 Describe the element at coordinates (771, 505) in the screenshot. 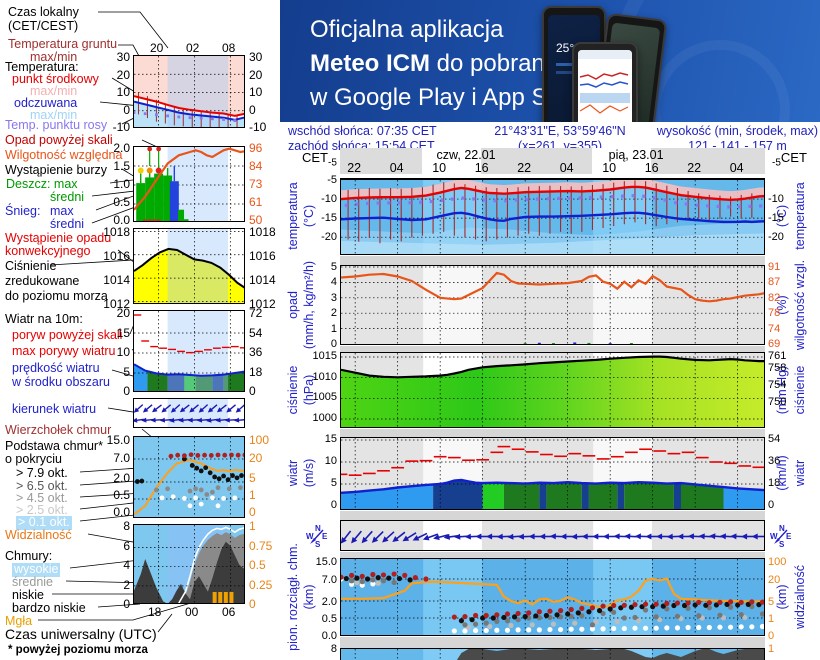

I see `wind-ytick-right: 0` at that location.